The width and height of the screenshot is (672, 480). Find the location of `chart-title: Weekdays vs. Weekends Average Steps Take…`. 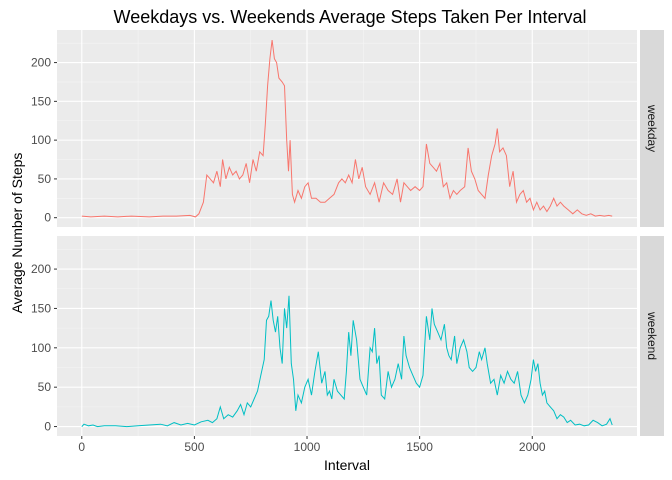

chart-title: Weekdays vs. Weekends Average Steps Take… is located at coordinates (350, 17).